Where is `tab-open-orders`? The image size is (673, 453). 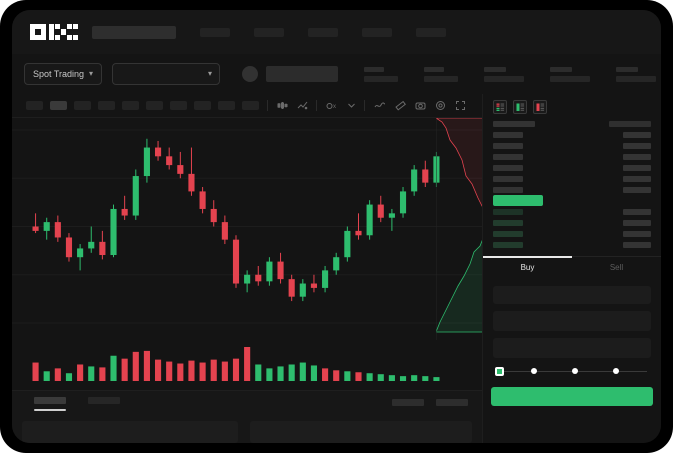 tab-open-orders is located at coordinates (50, 404).